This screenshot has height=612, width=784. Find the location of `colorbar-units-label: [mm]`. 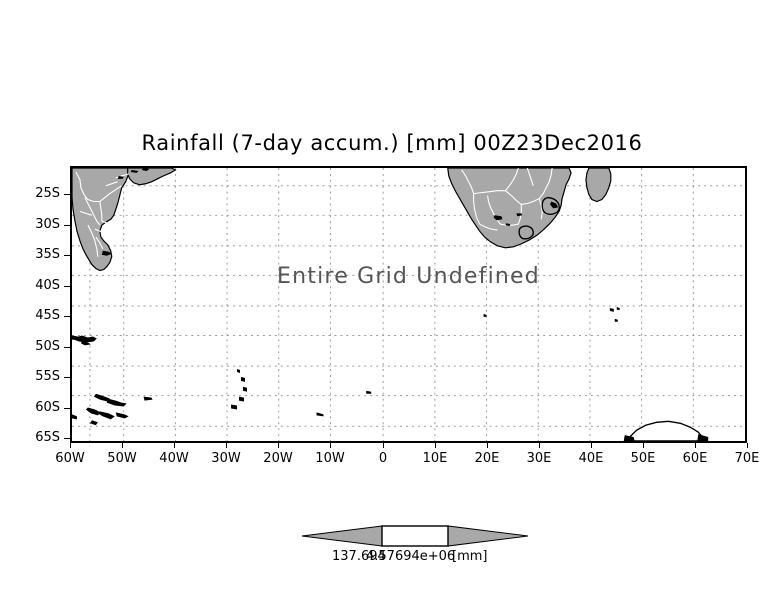

colorbar-units-label: [mm] is located at coordinates (470, 556).